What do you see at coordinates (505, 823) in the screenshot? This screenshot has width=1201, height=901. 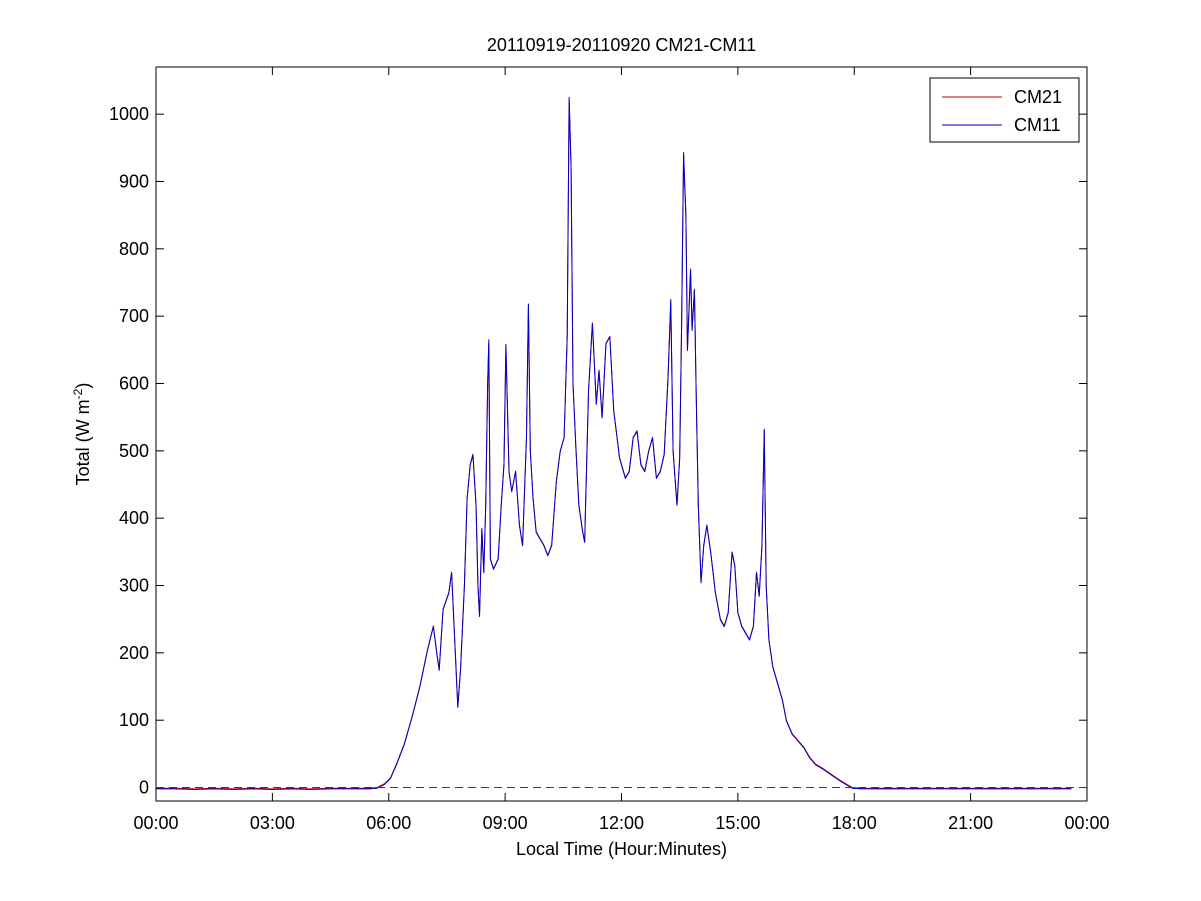 I see `x-tick-label: 09:00` at bounding box center [505, 823].